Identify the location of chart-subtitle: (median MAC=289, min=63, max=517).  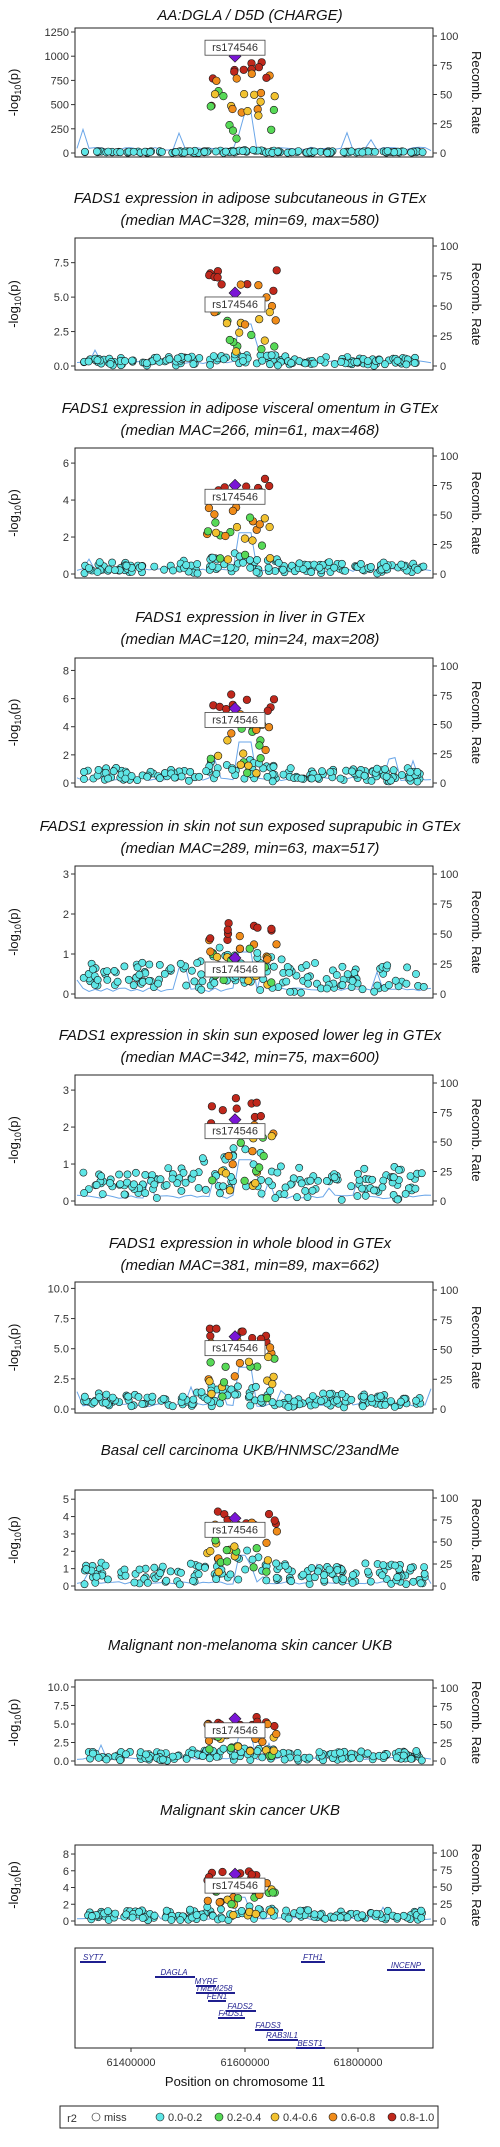
(250, 848).